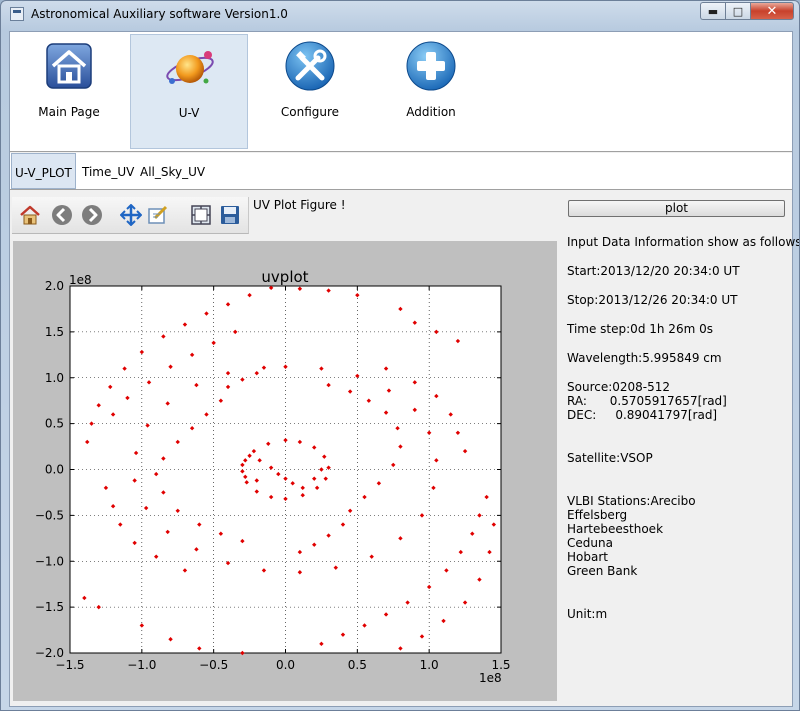 The width and height of the screenshot is (800, 711). I want to click on info-dec: DEC: 0.89041797[rad], so click(642, 415).